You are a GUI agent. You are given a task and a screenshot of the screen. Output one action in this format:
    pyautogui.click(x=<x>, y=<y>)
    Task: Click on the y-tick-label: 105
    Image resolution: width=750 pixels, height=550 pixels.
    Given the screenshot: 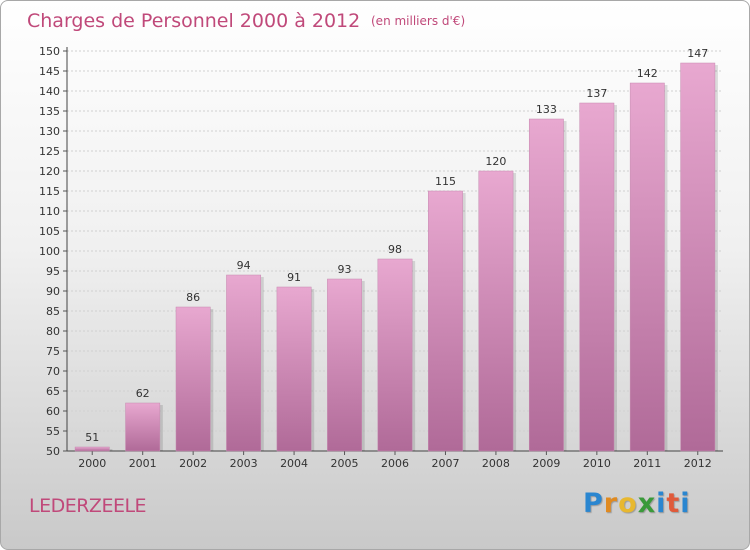 What is the action you would take?
    pyautogui.click(x=49, y=231)
    